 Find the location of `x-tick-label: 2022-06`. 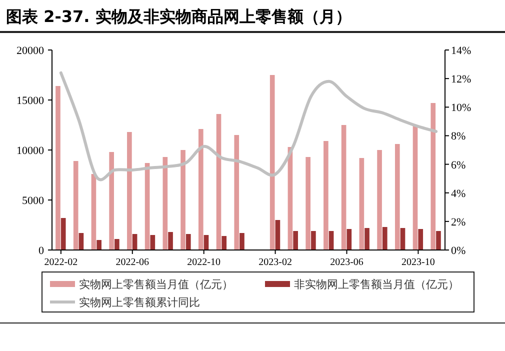

x-tick-label: 2022-06 is located at coordinates (133, 262).